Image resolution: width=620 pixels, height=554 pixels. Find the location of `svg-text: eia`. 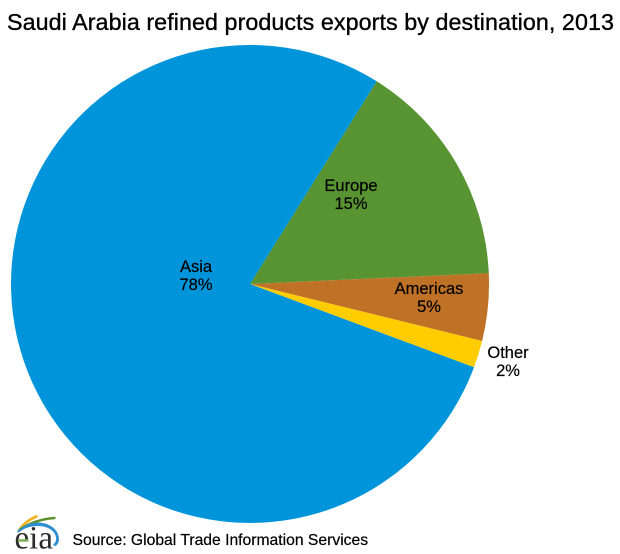

svg-text: eia is located at coordinates (34, 537).